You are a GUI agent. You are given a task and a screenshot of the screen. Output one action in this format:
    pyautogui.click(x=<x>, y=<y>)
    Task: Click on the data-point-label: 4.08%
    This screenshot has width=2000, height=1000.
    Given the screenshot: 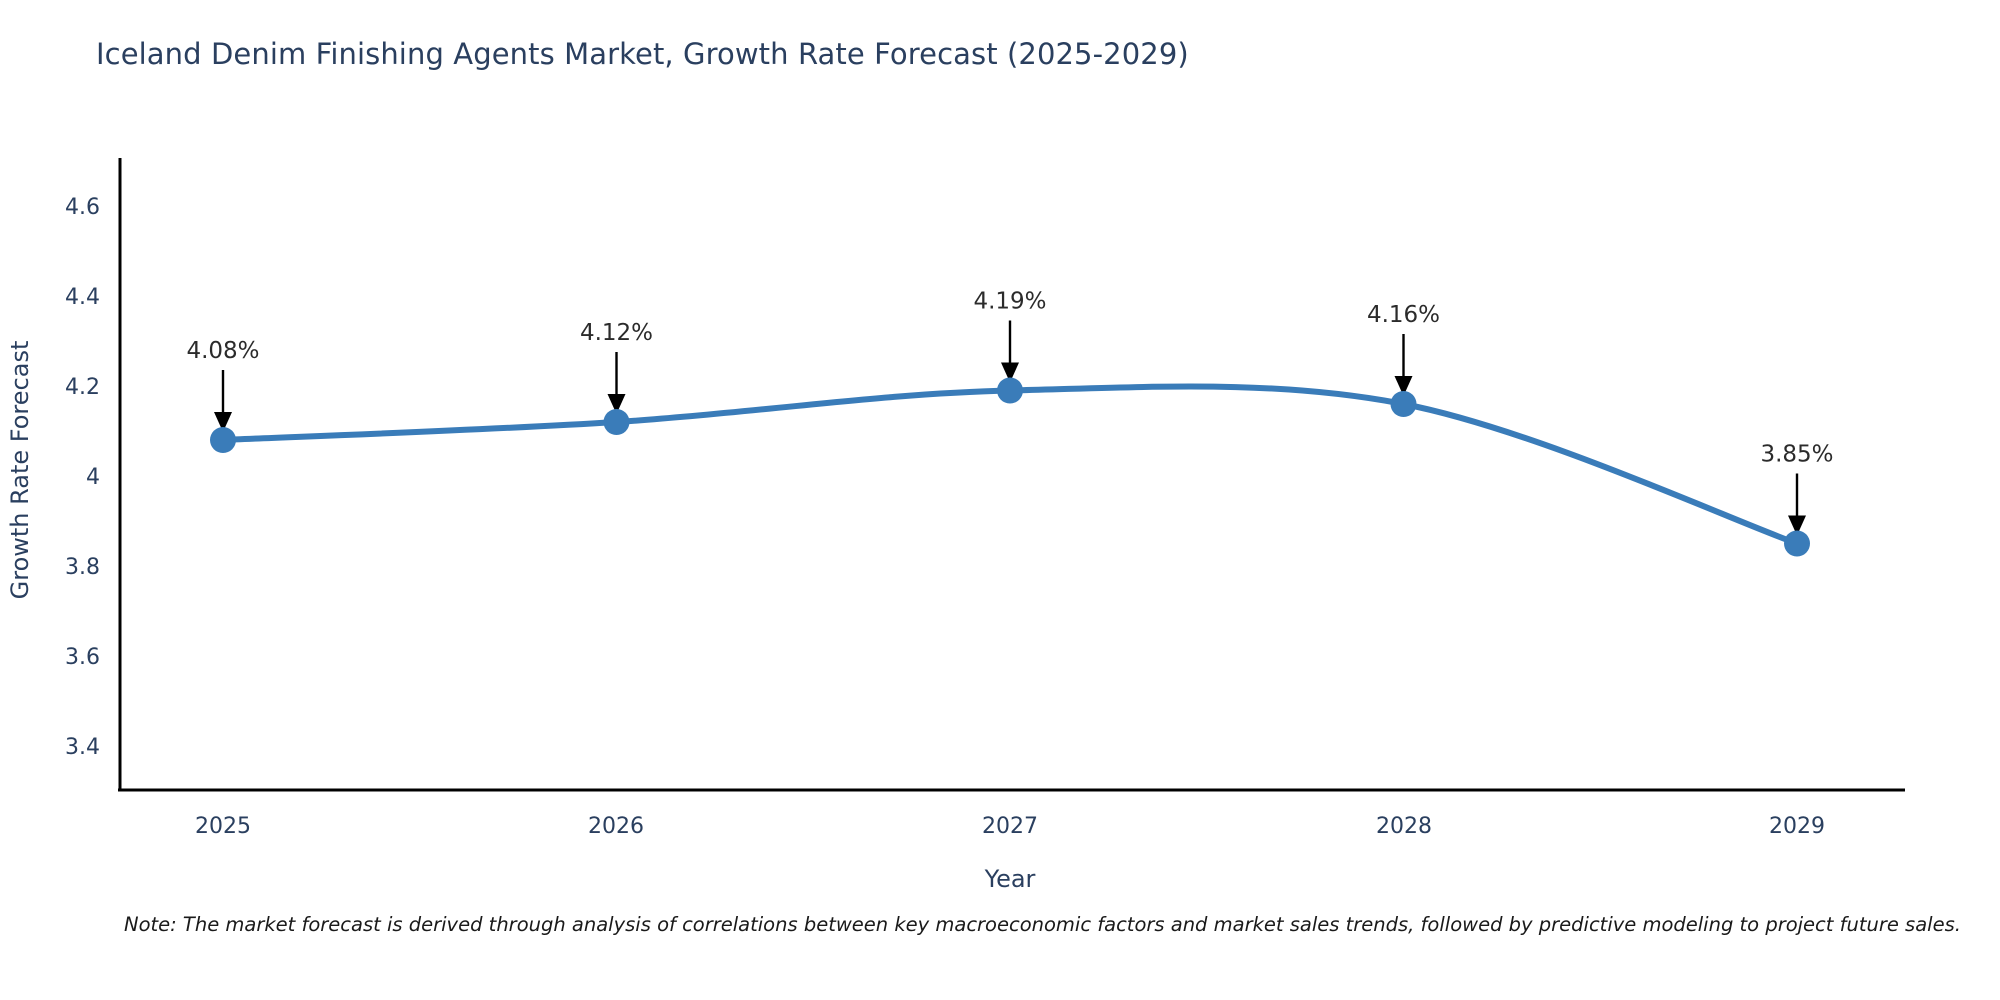 What is the action you would take?
    pyautogui.click(x=222, y=351)
    